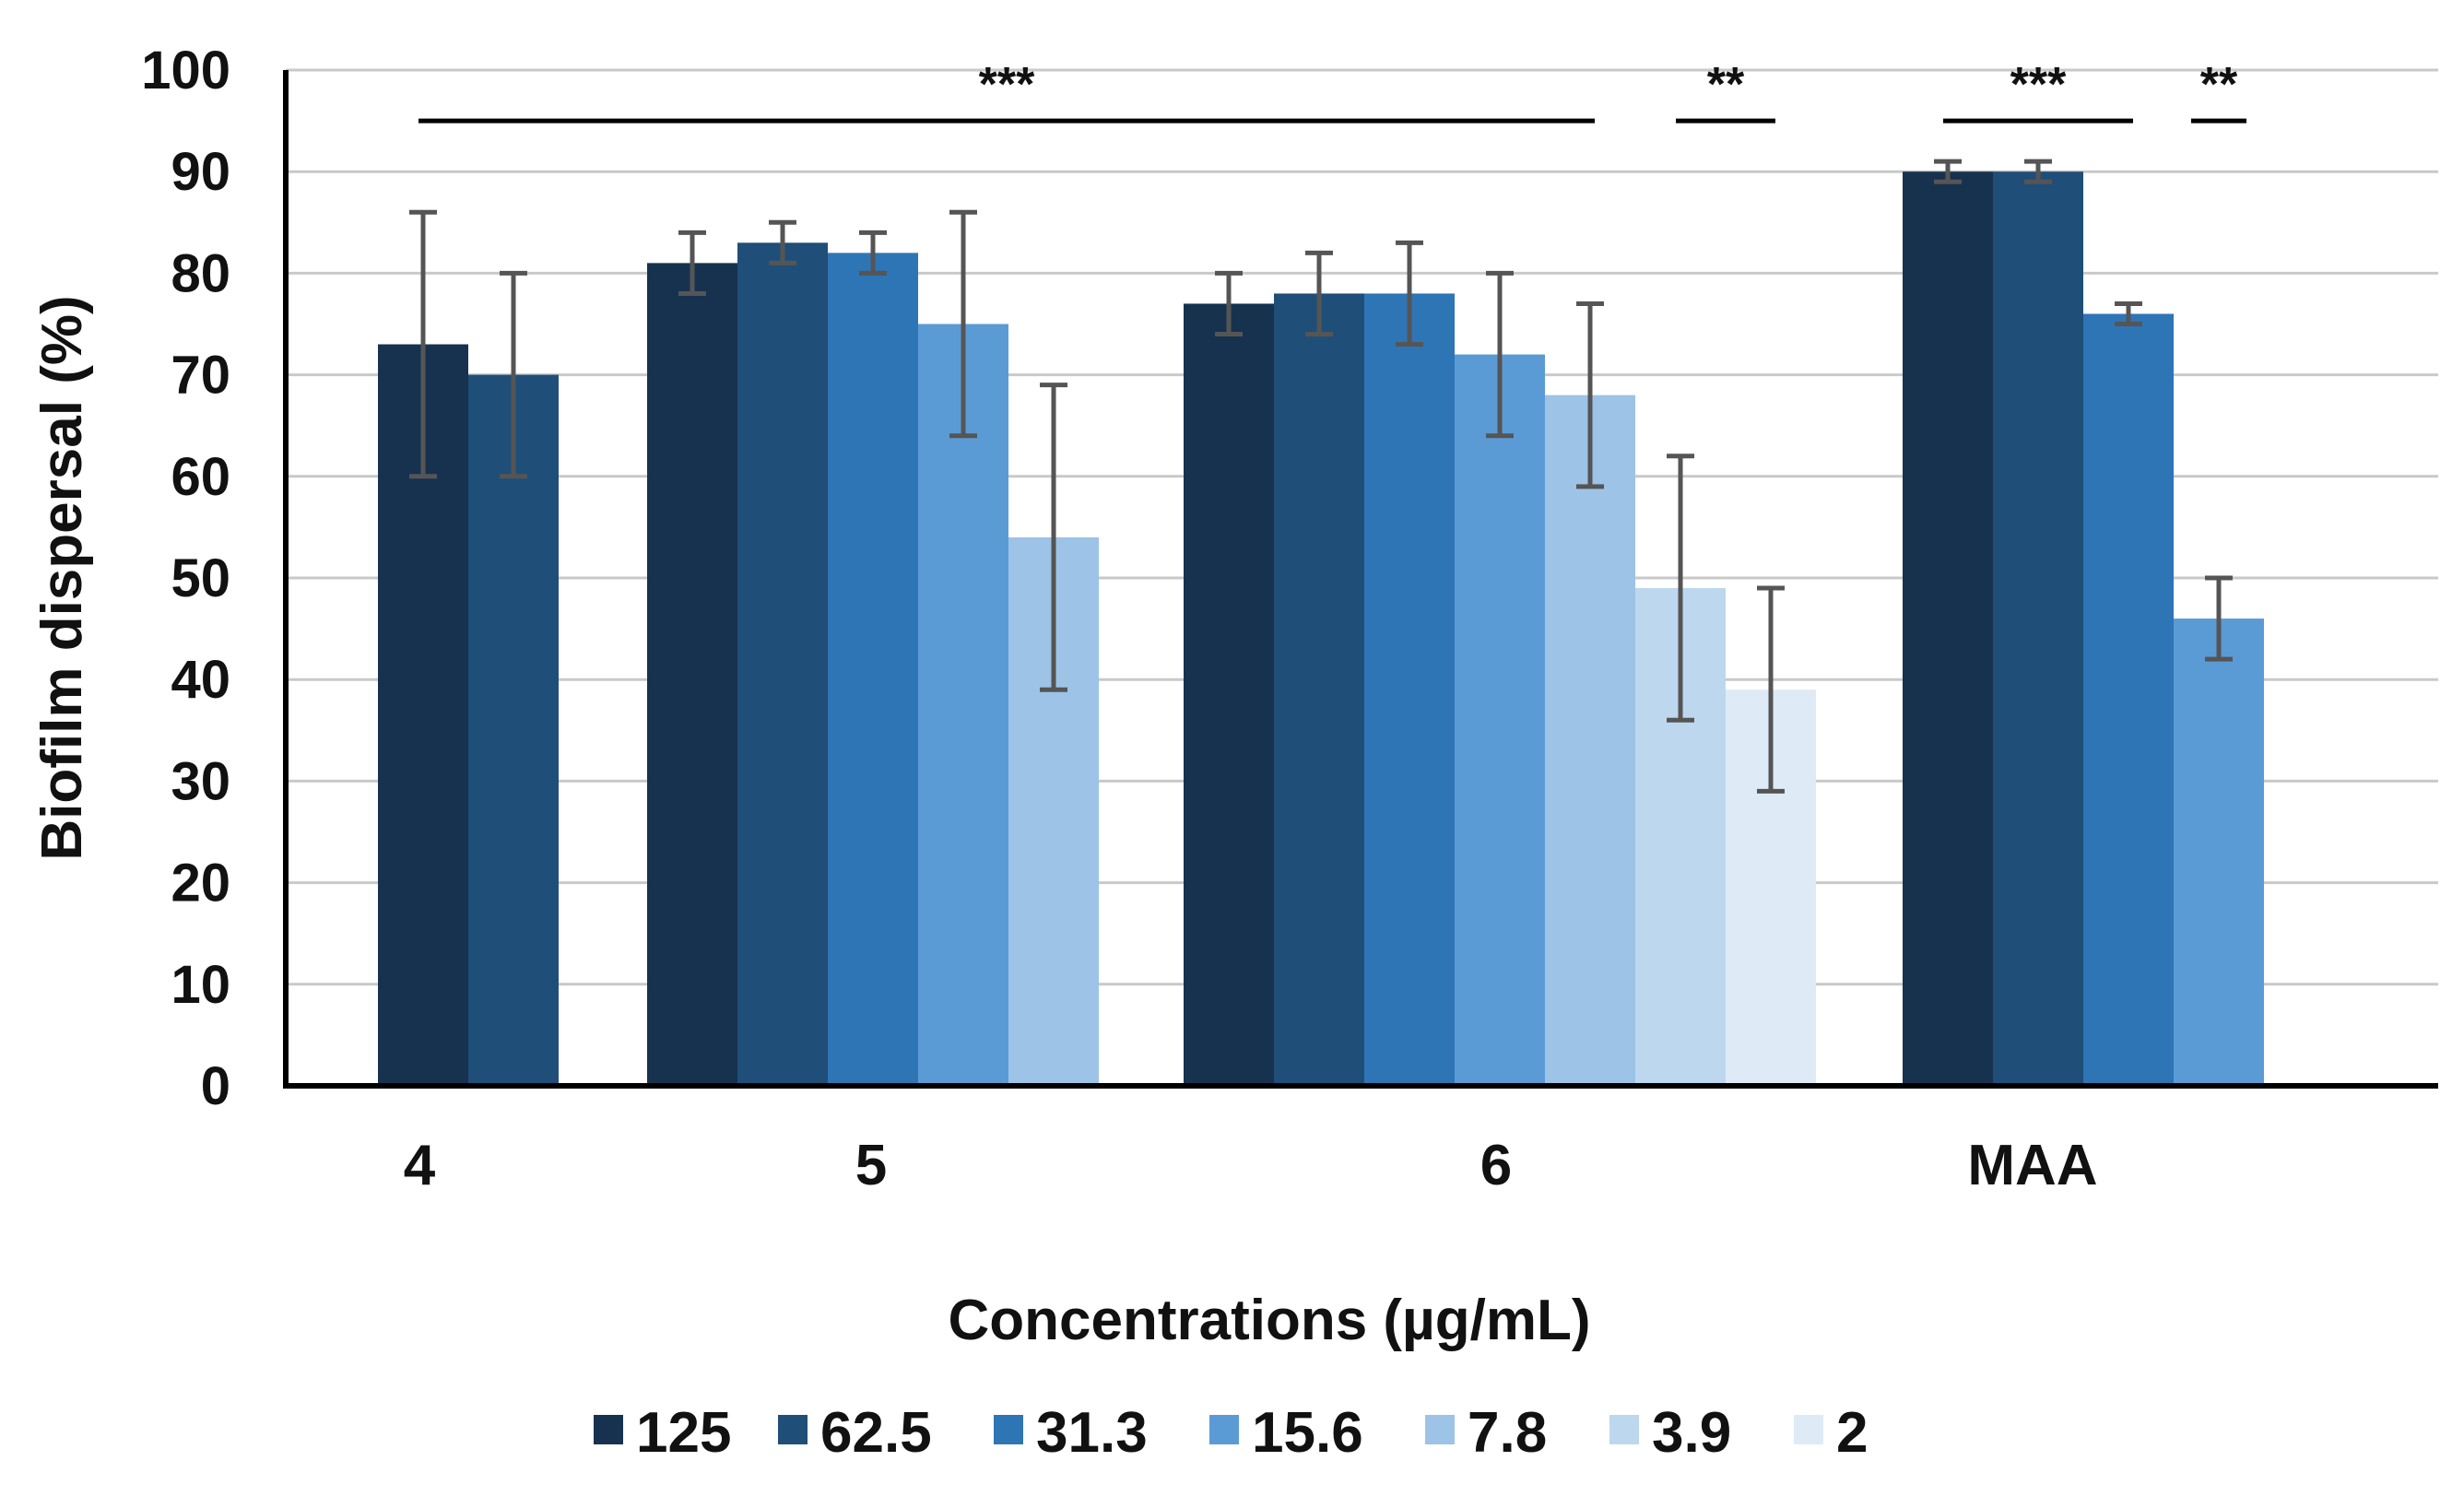 The image size is (2464, 1508). I want to click on legend-label-7.8: 7.8, so click(1508, 1433).